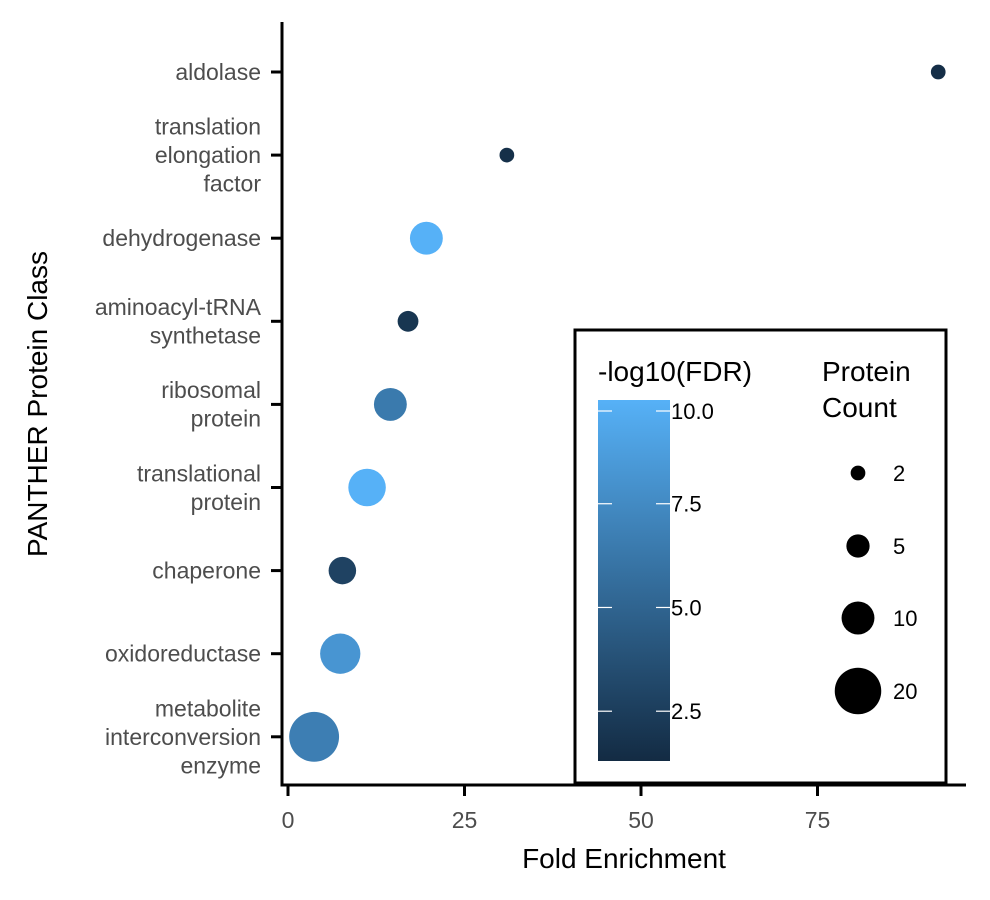 The height and width of the screenshot is (900, 990). What do you see at coordinates (686, 607) in the screenshot?
I see `color-tick-label: 5.0` at bounding box center [686, 607].